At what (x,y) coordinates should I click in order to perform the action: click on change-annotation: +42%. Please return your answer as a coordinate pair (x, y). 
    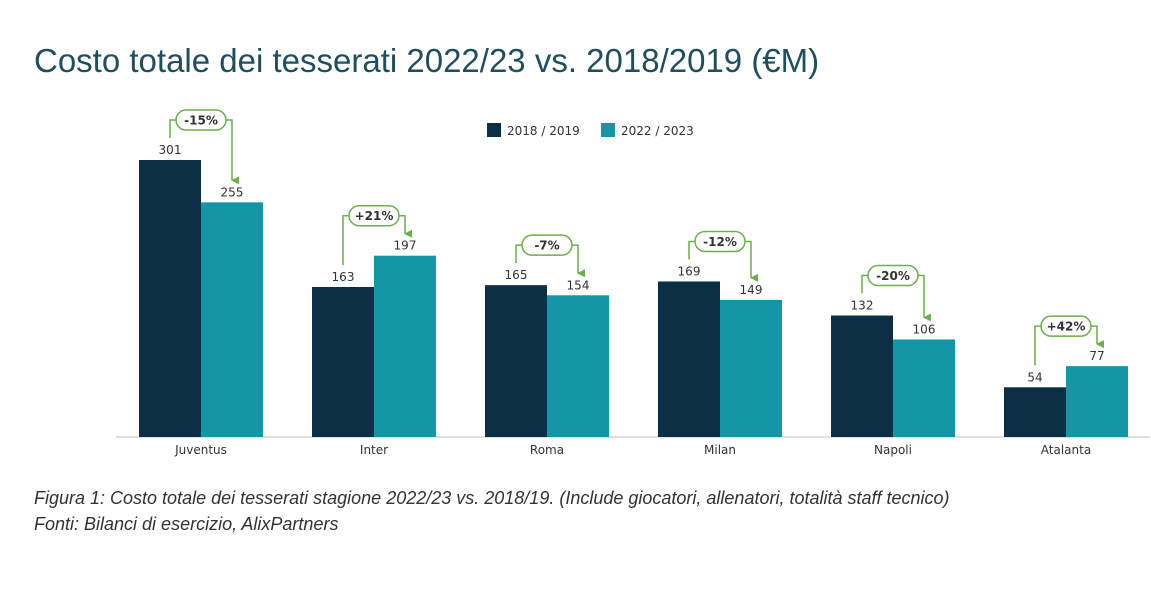
    Looking at the image, I should click on (1069, 340).